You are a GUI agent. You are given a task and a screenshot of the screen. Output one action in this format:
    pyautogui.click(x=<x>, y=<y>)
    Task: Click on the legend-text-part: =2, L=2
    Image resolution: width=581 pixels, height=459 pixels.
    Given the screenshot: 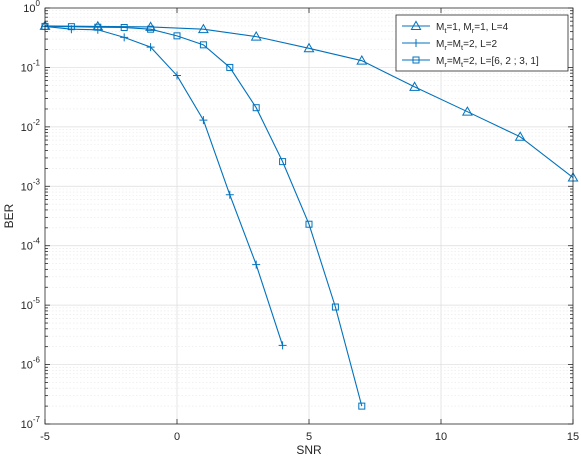 What is the action you would take?
    pyautogui.click(x=480, y=44)
    